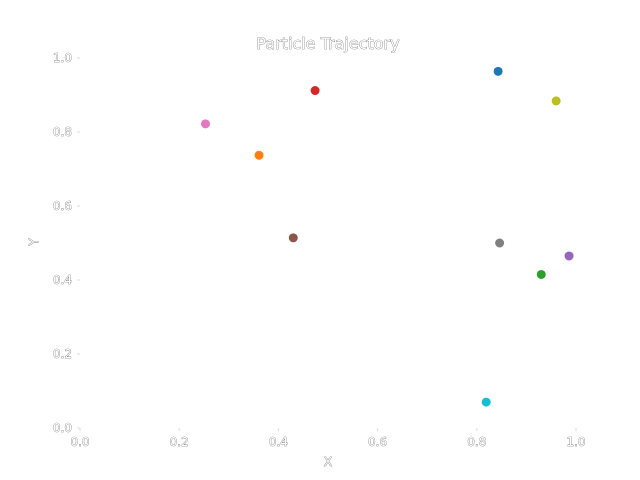 The width and height of the screenshot is (640, 480). What do you see at coordinates (62, 58) in the screenshot?
I see `y-tick-label: 1.0` at bounding box center [62, 58].